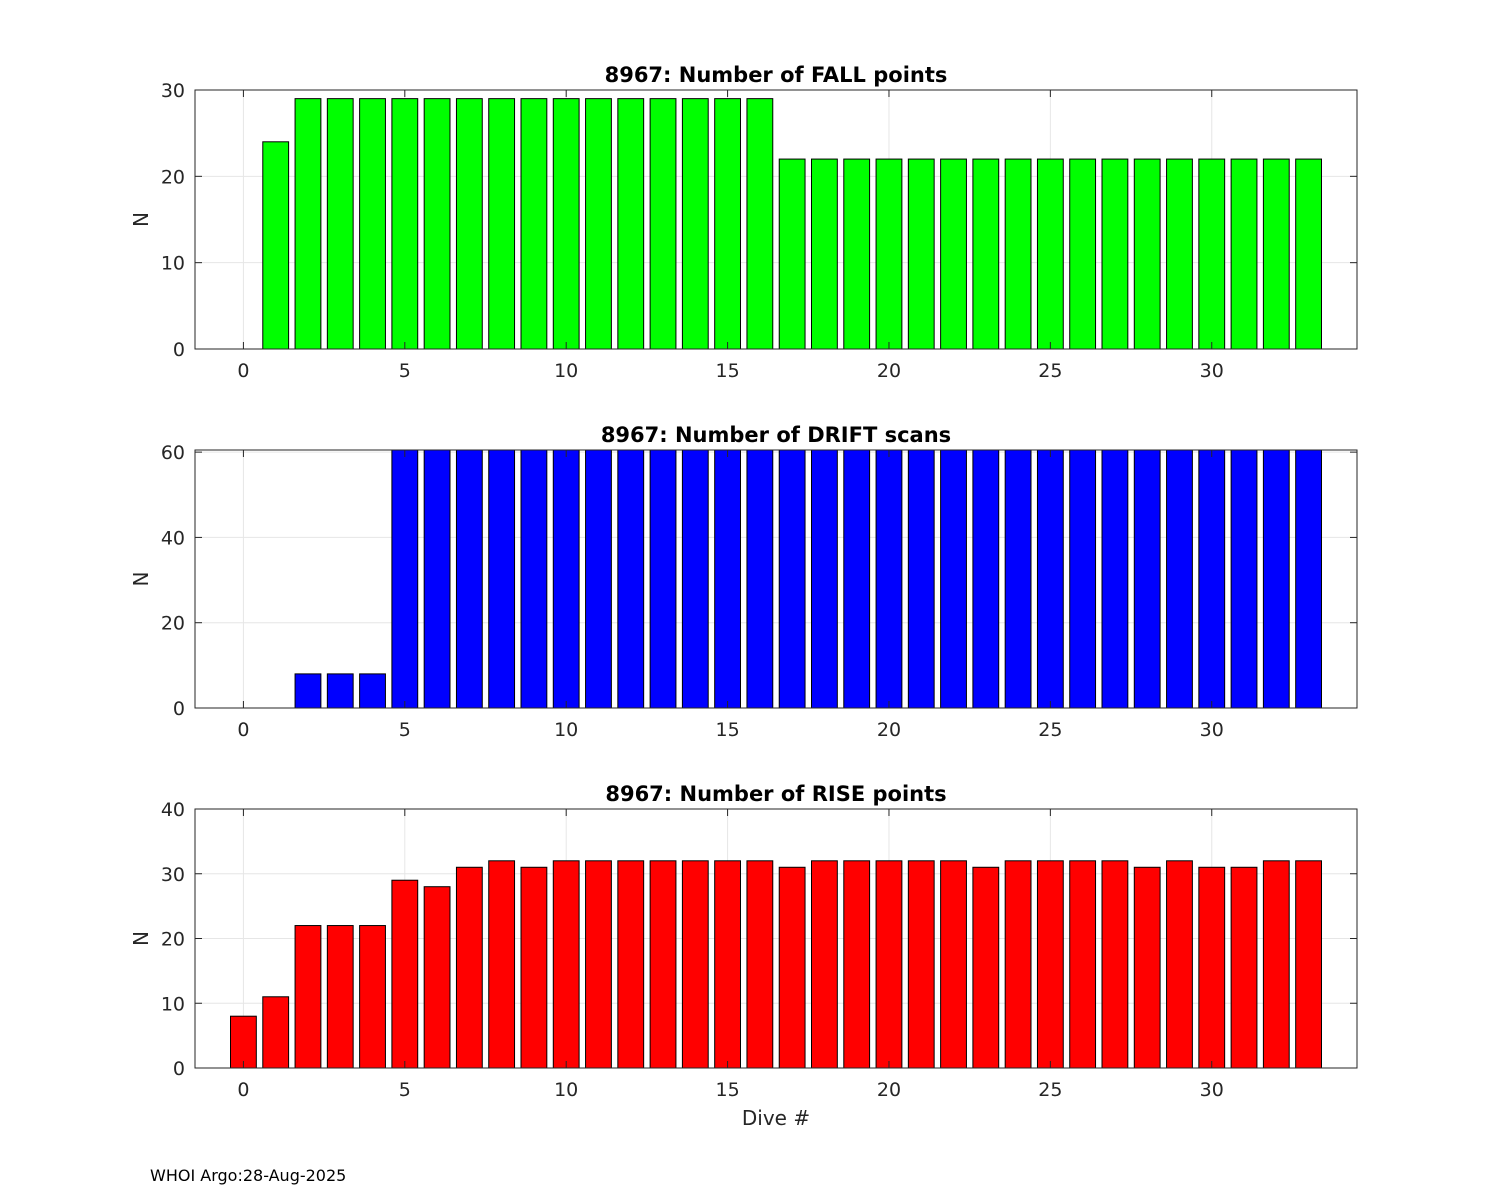 The image size is (1500, 1200). What do you see at coordinates (566, 730) in the screenshot?
I see `x-tick-label: 10` at bounding box center [566, 730].